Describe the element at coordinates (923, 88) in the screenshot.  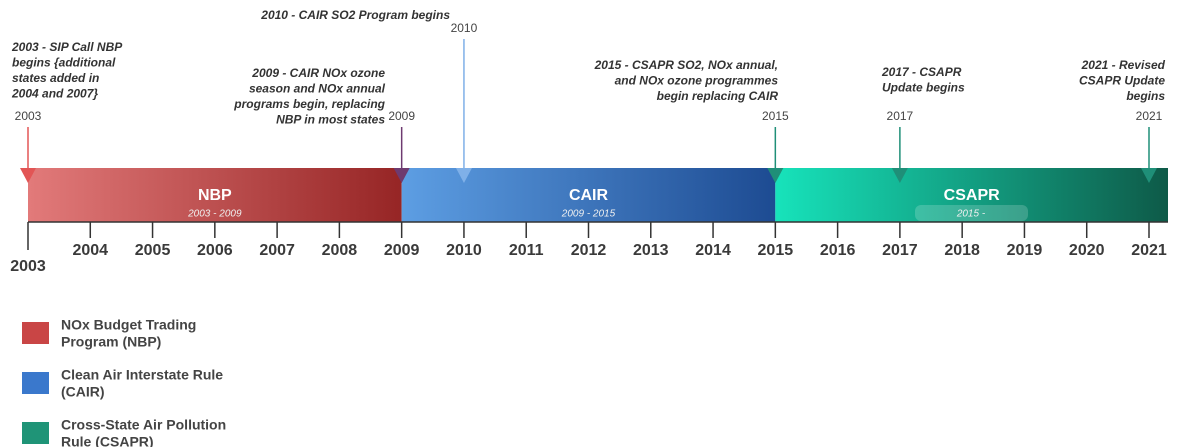
I see `event-text: Update begins` at that location.